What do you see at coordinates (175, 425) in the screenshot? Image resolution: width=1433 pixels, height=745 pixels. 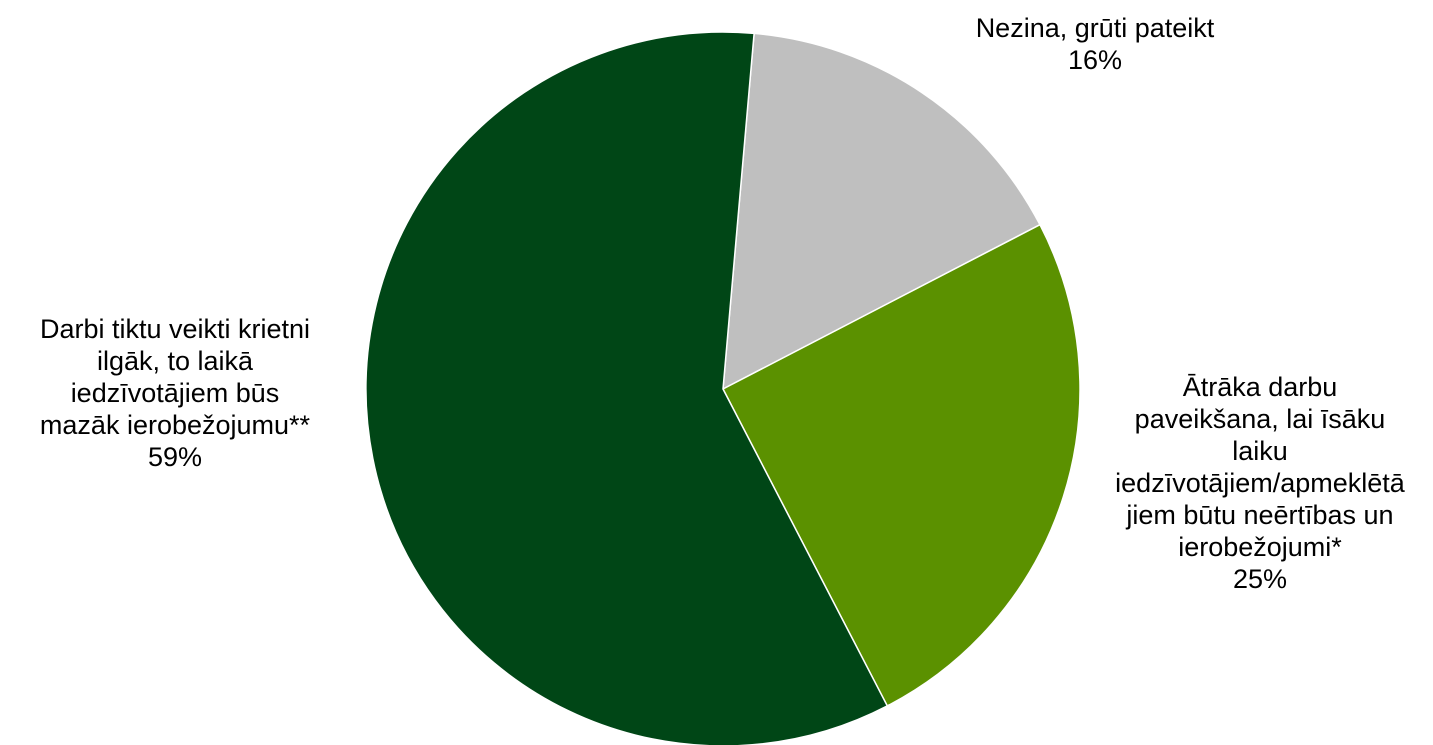 I see `slice-label-line: mazāk ierobežojumu**` at bounding box center [175, 425].